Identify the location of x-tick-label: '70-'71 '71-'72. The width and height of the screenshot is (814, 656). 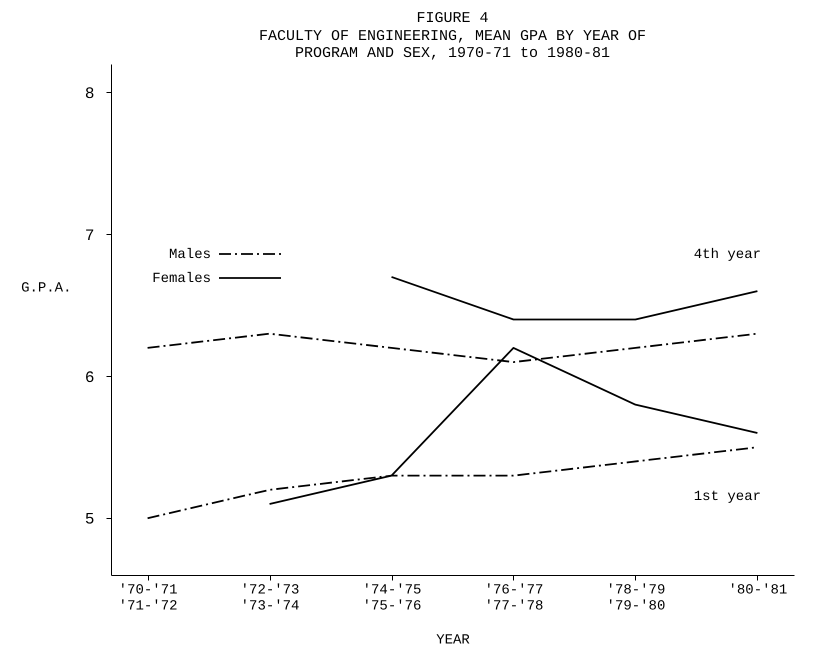
(148, 598).